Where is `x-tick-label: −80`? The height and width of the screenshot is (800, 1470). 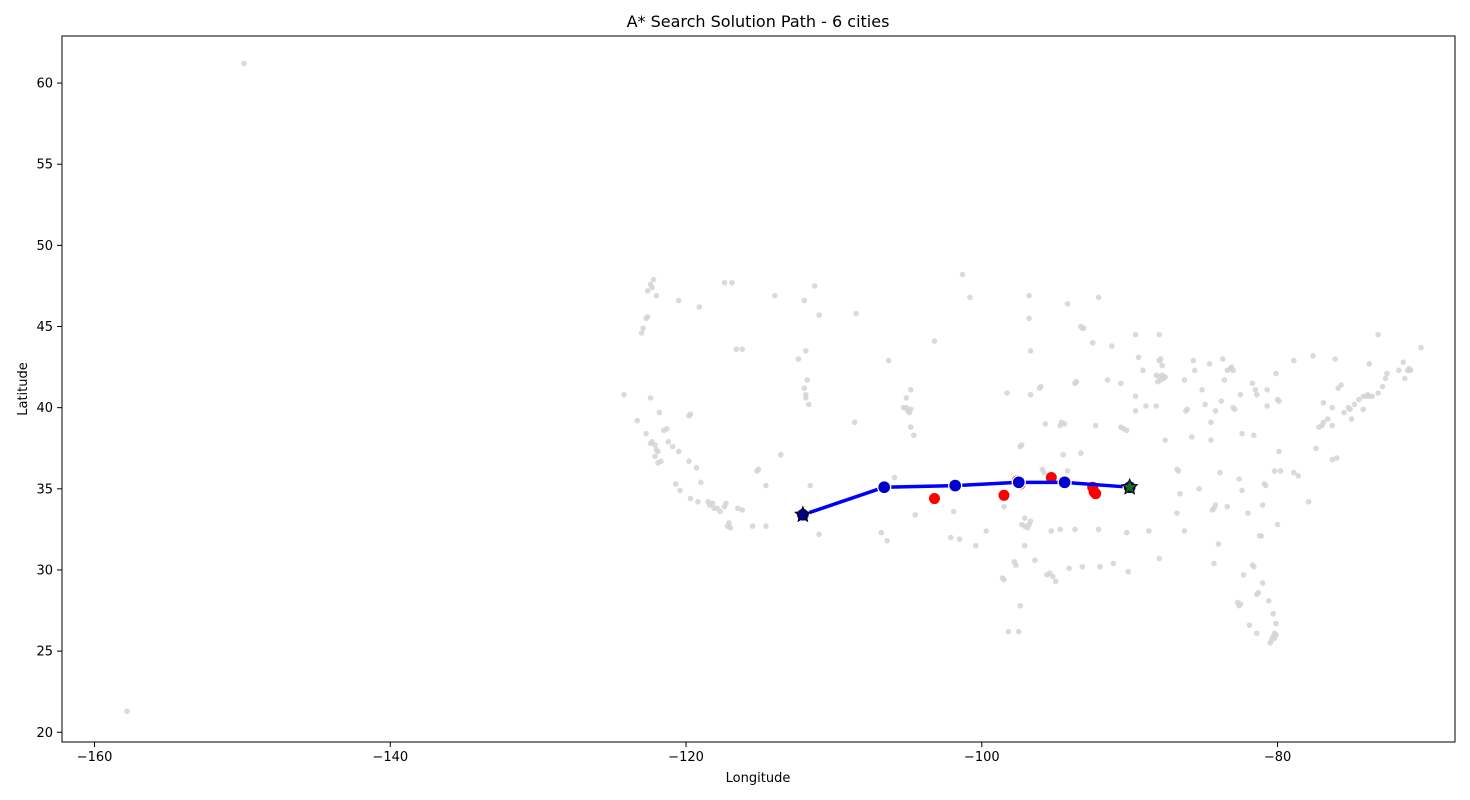
x-tick-label: −80 is located at coordinates (1277, 757).